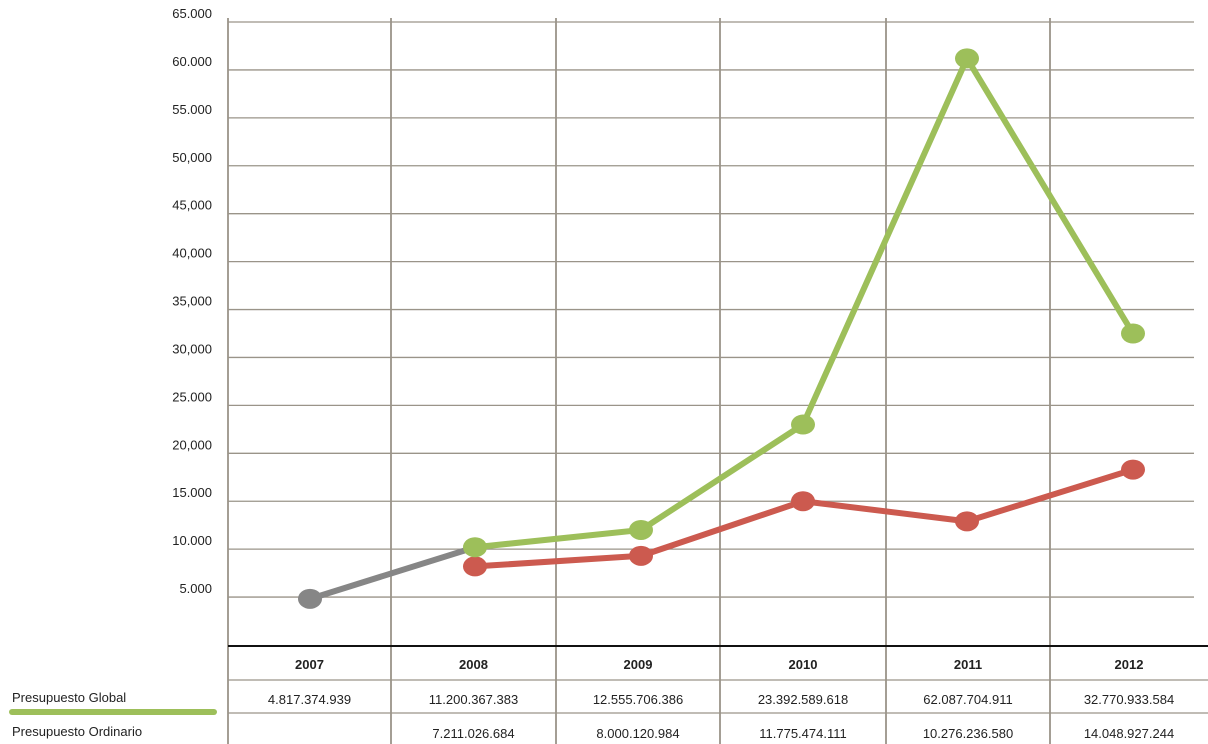  What do you see at coordinates (195, 588) in the screenshot?
I see `y-tick-label: 5.000` at bounding box center [195, 588].